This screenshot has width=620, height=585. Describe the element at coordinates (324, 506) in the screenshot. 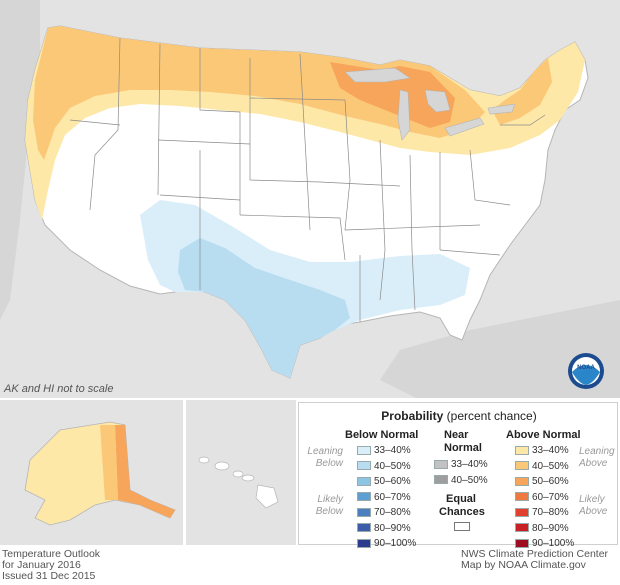

I see `likely-below-label: Likely Below` at that location.